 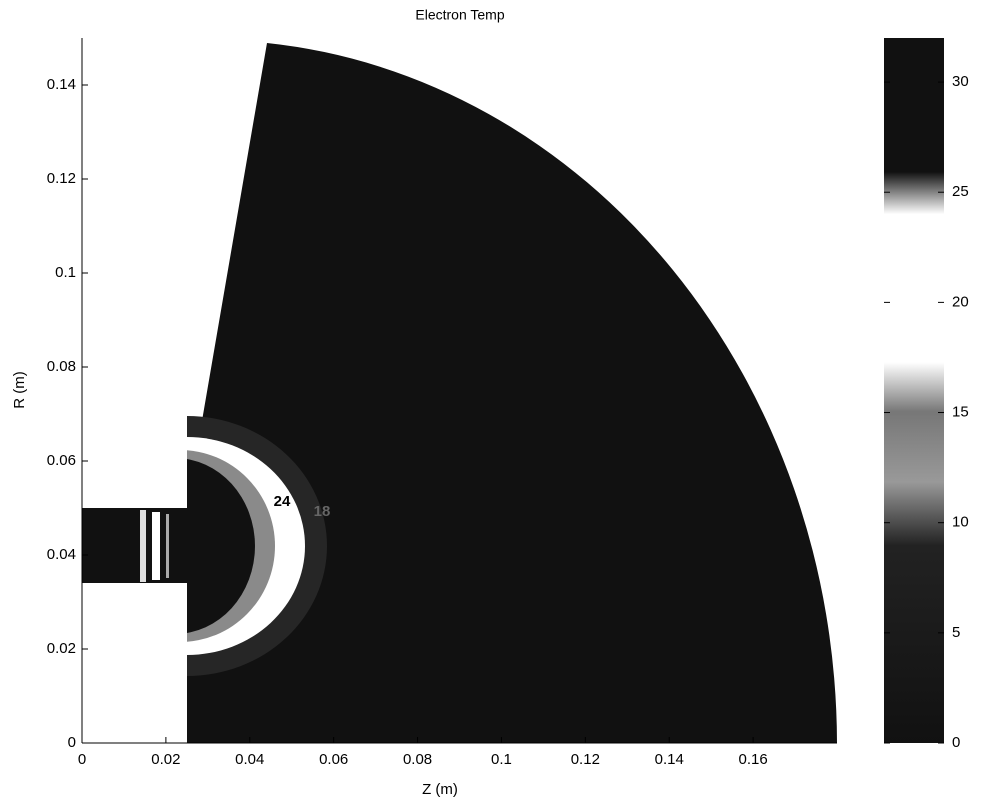 What do you see at coordinates (249, 759) in the screenshot?
I see `x-tick-label: 0.04` at bounding box center [249, 759].